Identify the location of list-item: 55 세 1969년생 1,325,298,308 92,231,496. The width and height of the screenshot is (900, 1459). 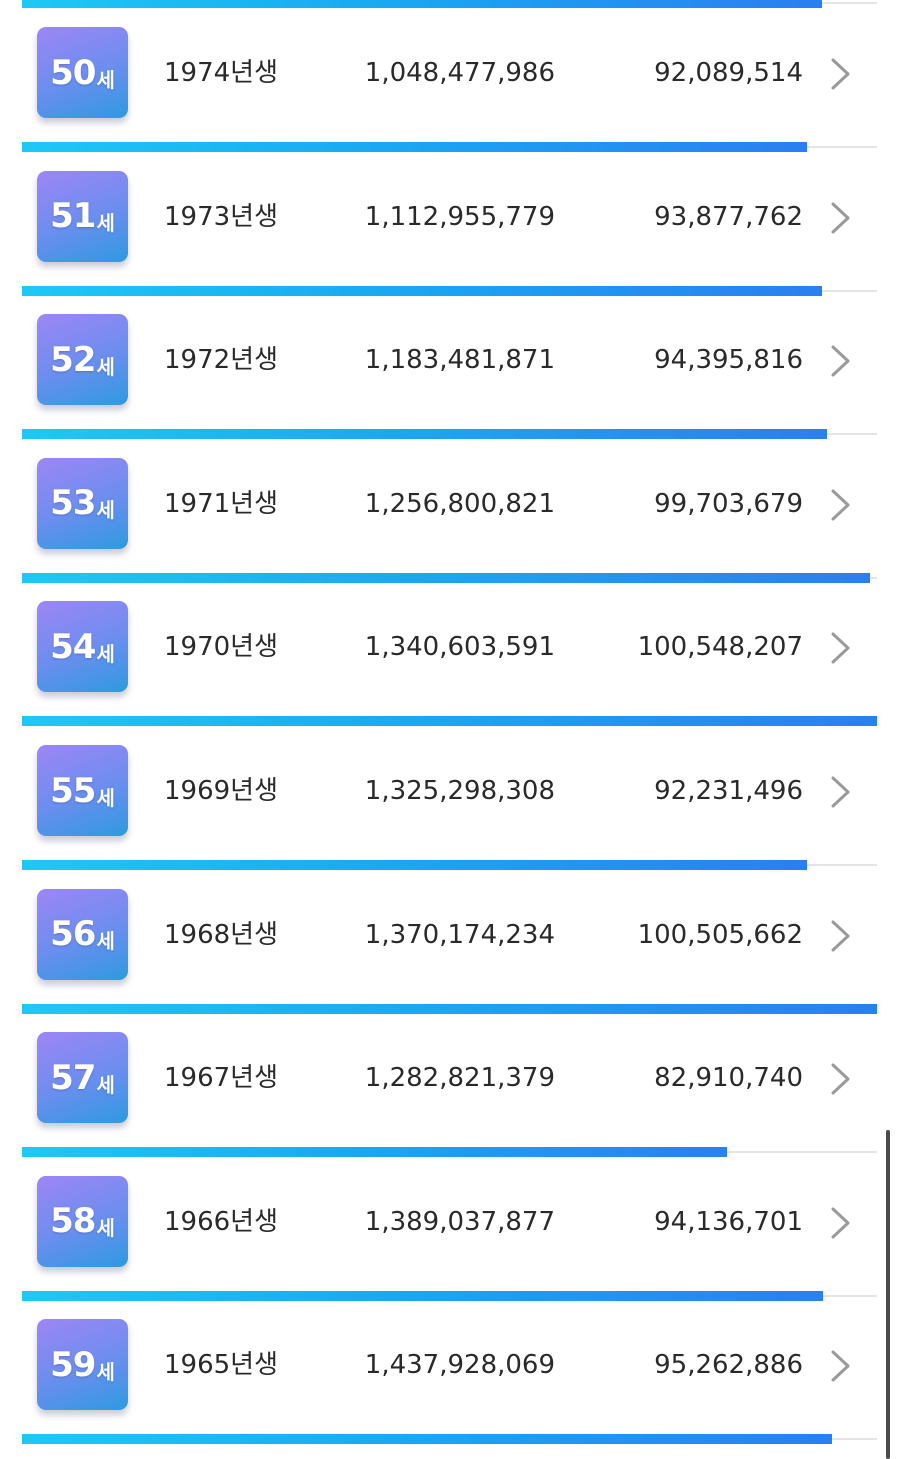
(450, 793).